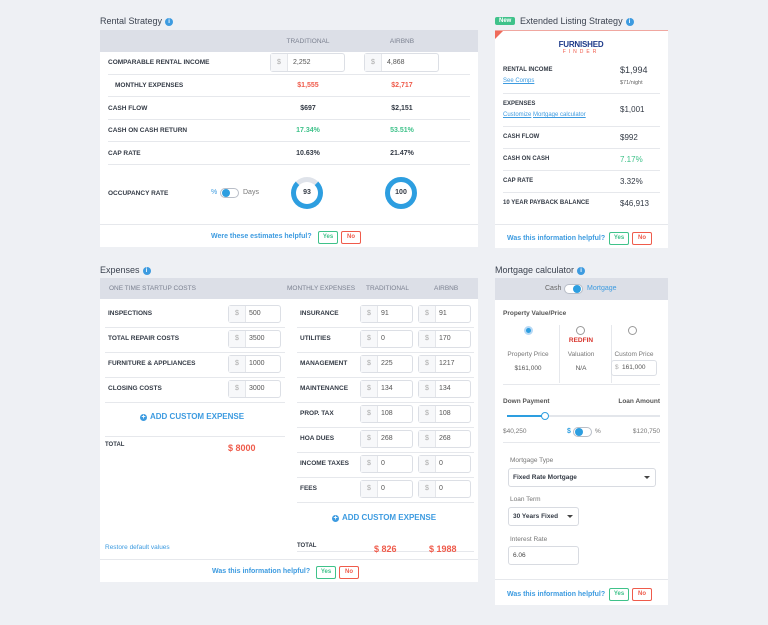 This screenshot has width=768, height=625. I want to click on customize-link: Customize, so click(517, 115).